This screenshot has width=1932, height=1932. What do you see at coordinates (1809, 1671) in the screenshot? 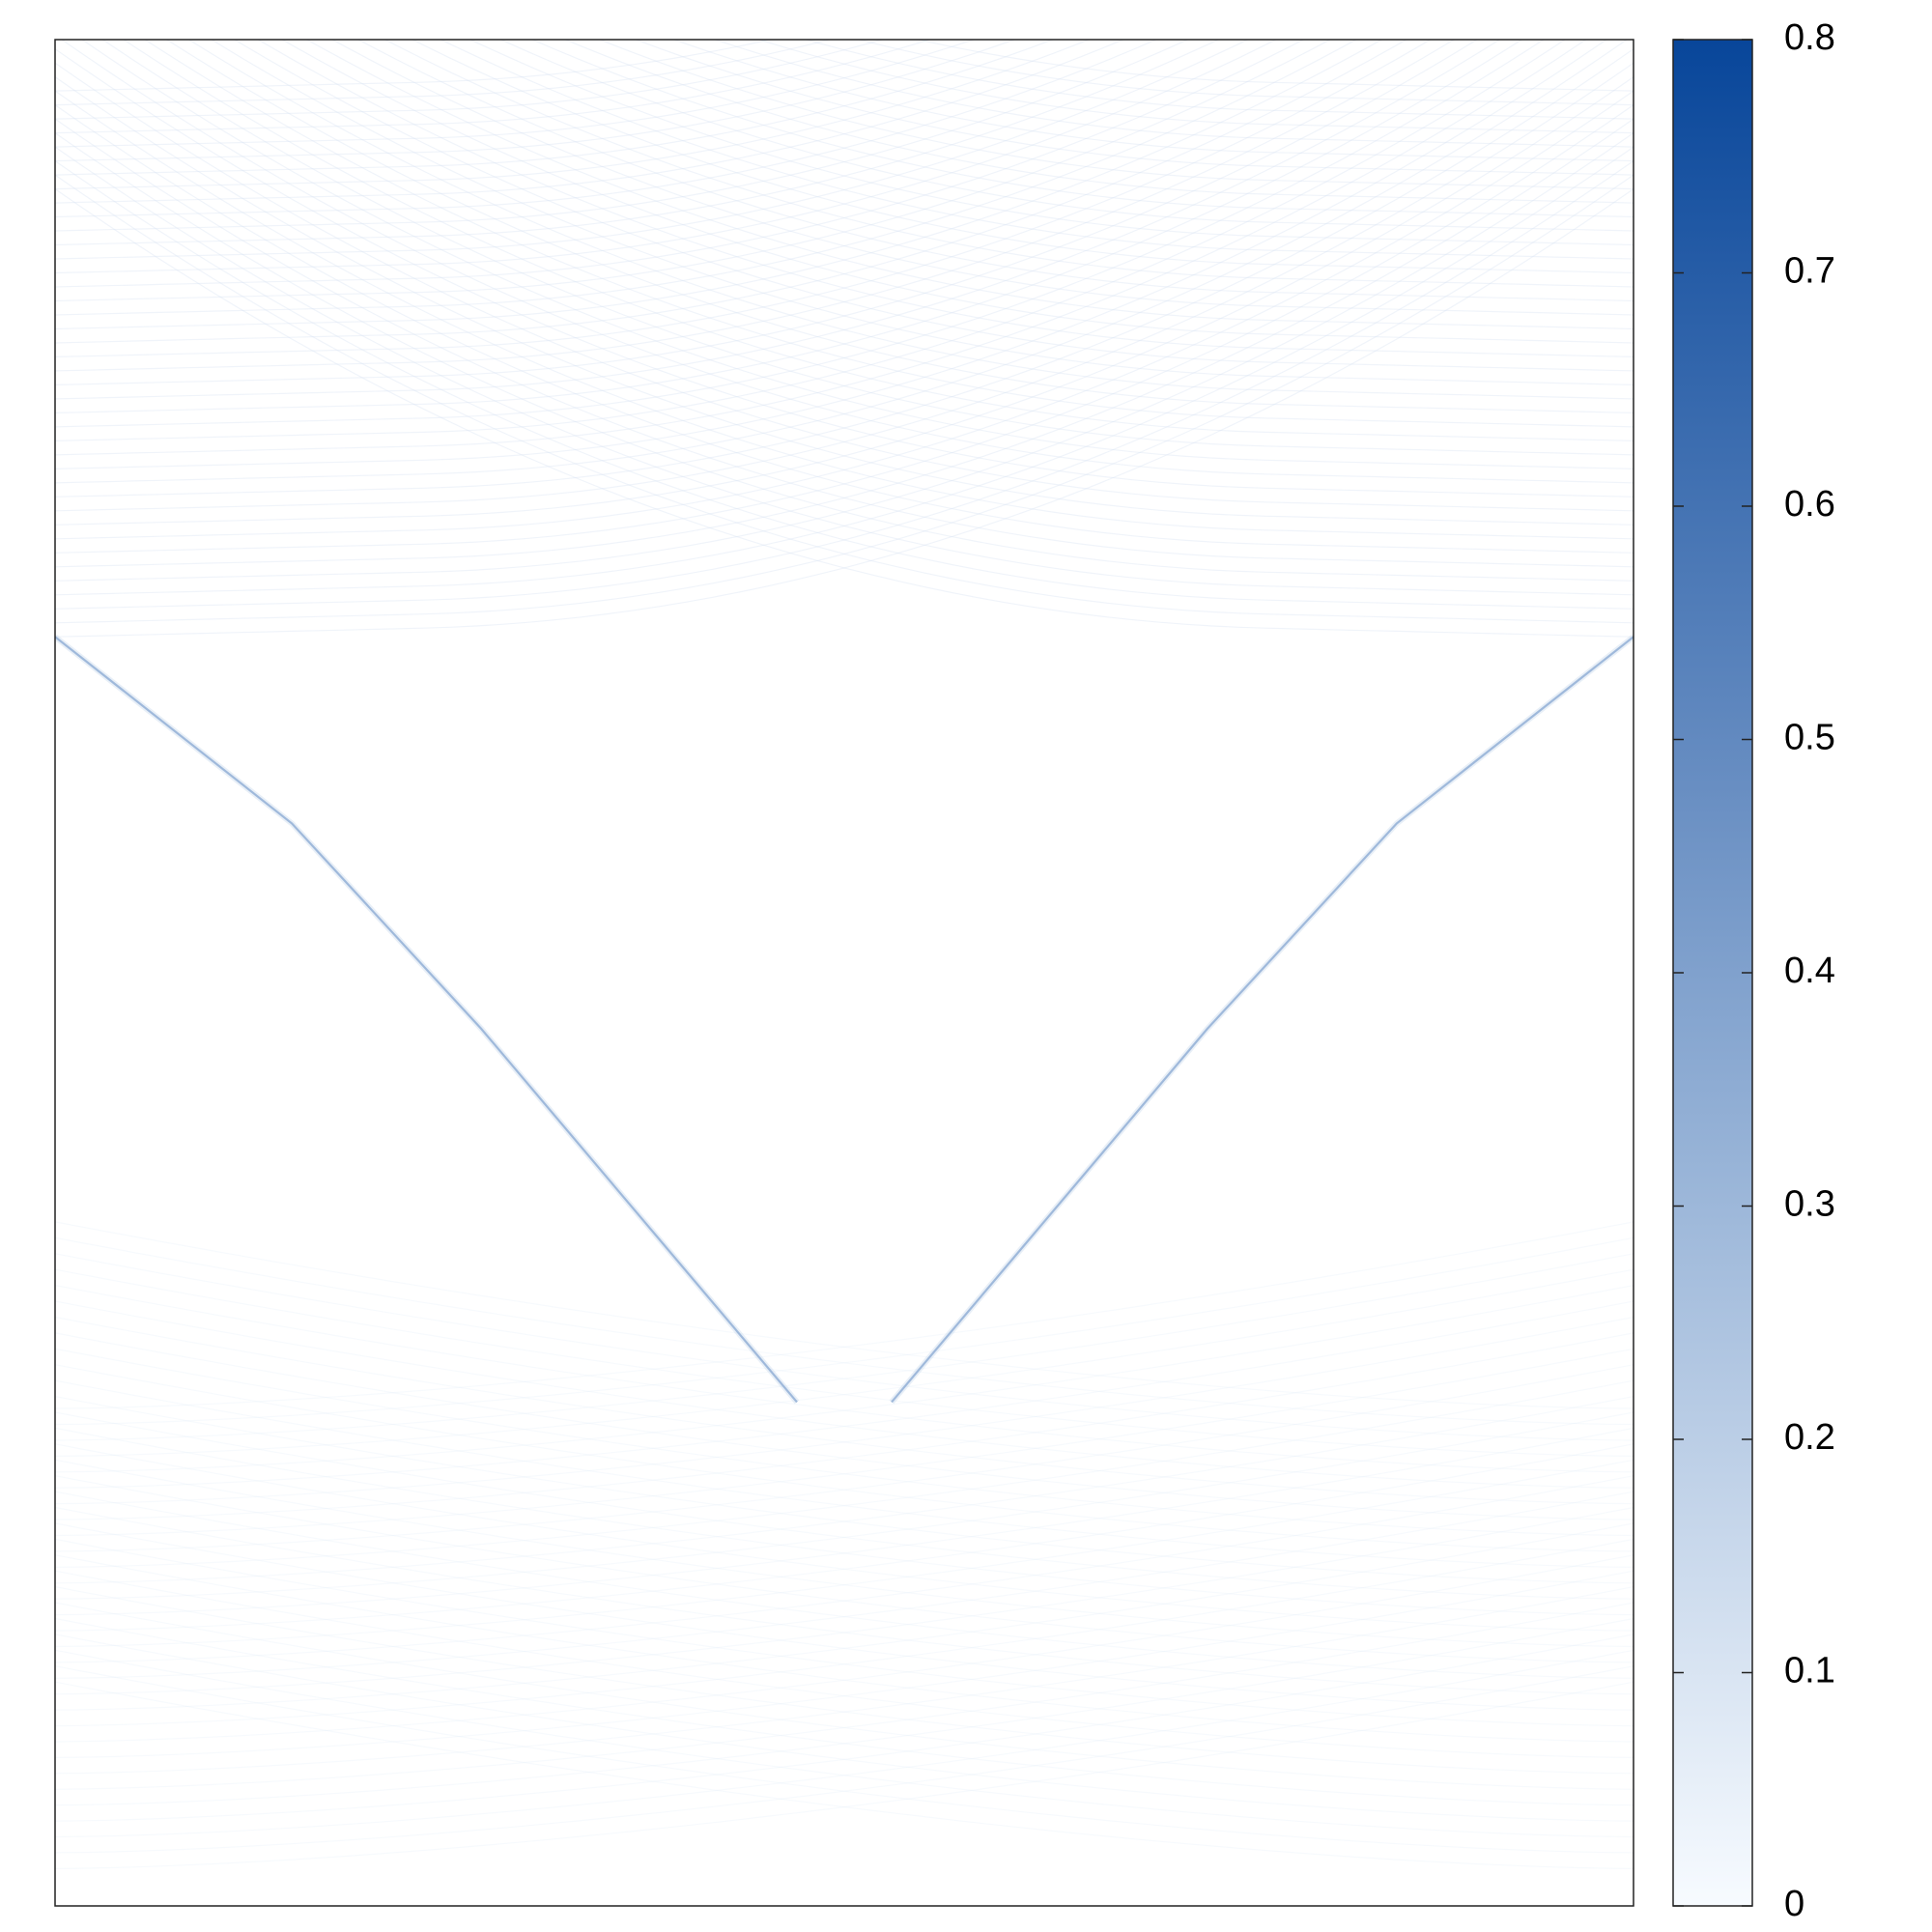
I see `colorbar-tick-label: 0.1` at bounding box center [1809, 1671].